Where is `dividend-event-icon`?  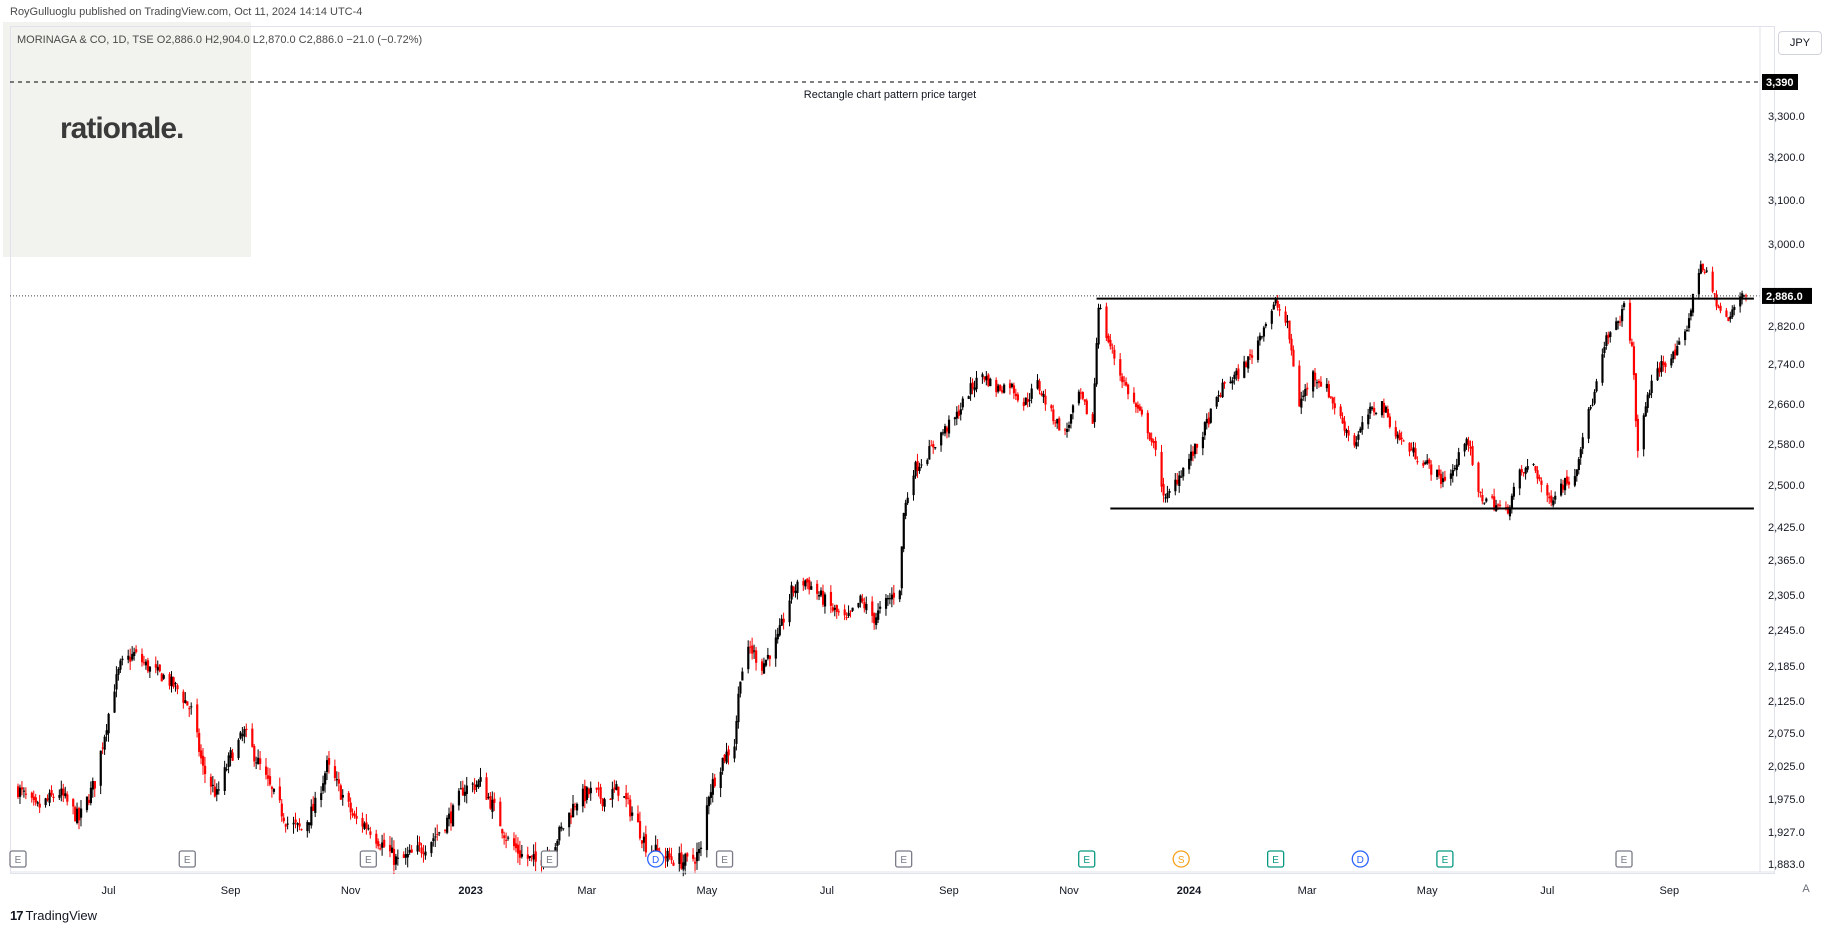
dividend-event-icon is located at coordinates (656, 859).